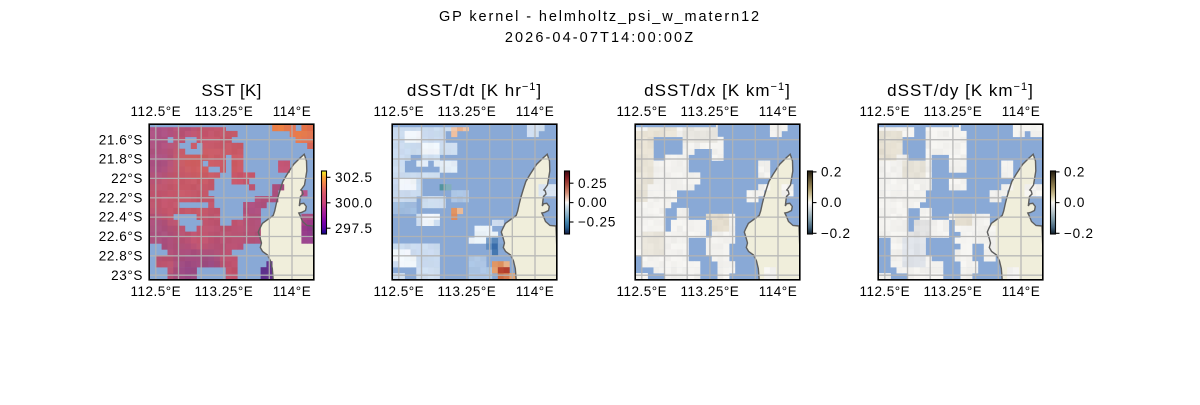 The image size is (1200, 405). Describe the element at coordinates (127, 178) in the screenshot. I see `svg-text: 22°S` at that location.